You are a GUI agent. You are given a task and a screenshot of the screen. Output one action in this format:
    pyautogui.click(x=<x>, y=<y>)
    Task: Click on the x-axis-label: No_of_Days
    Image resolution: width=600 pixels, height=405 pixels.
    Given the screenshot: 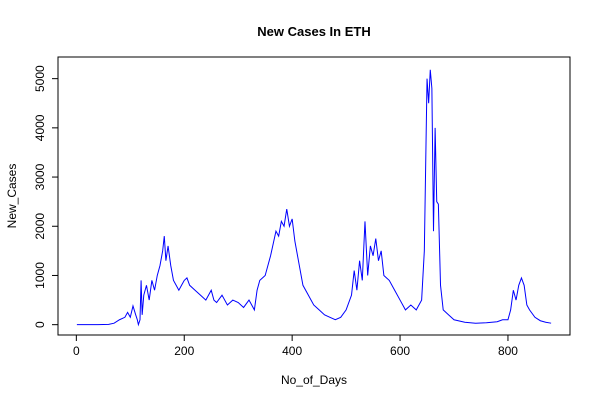 What is the action you would take?
    pyautogui.click(x=314, y=380)
    